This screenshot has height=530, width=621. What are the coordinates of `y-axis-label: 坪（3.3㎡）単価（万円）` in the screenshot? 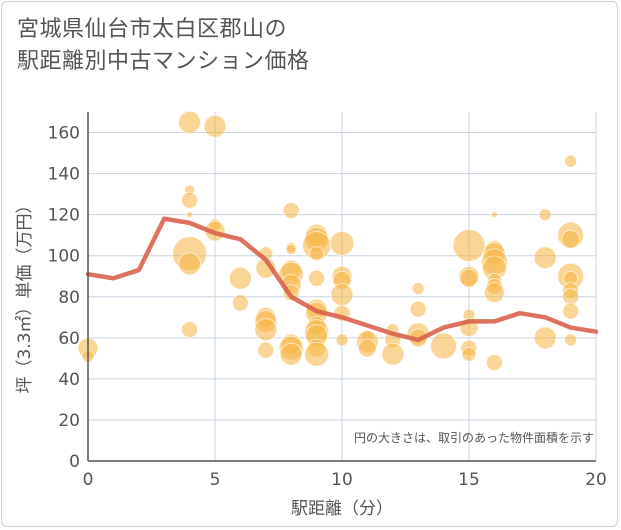 It's located at (25, 294).